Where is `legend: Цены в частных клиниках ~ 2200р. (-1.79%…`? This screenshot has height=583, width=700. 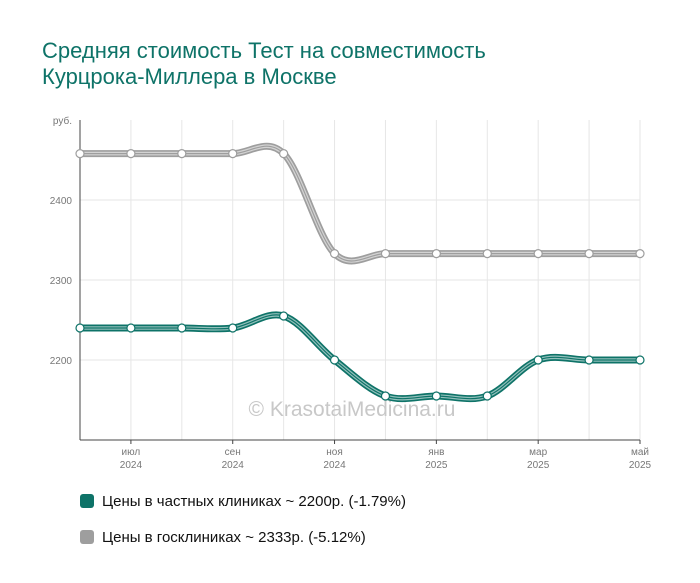 legend: Цены в частных клиниках ~ 2200р. (-1.79%… is located at coordinates (243, 526).